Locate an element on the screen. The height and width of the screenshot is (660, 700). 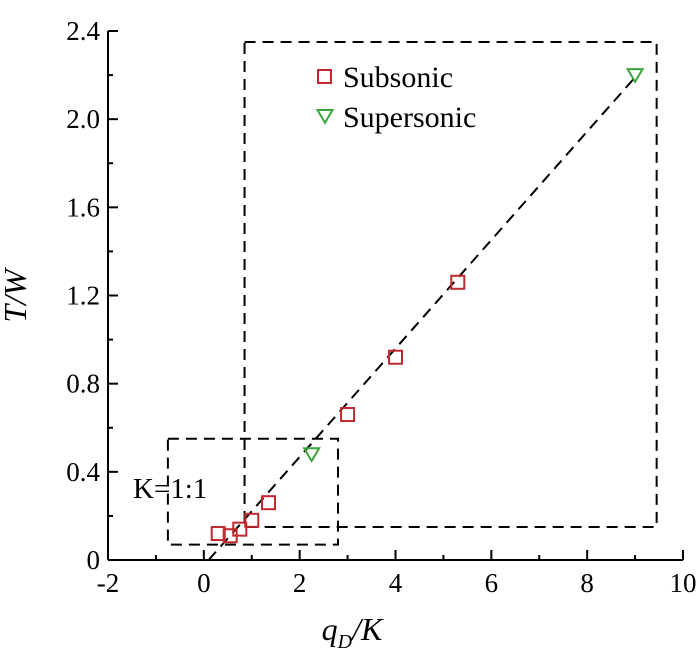
x-tick-label: 4 is located at coordinates (396, 583).